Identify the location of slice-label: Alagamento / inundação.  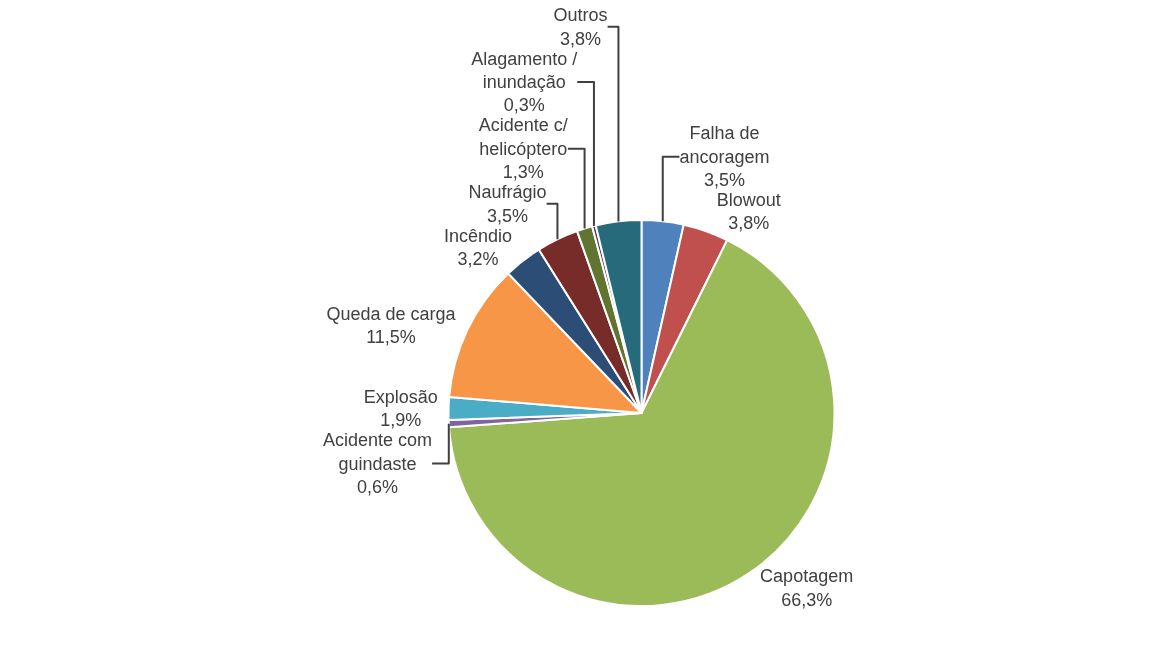
(524, 70).